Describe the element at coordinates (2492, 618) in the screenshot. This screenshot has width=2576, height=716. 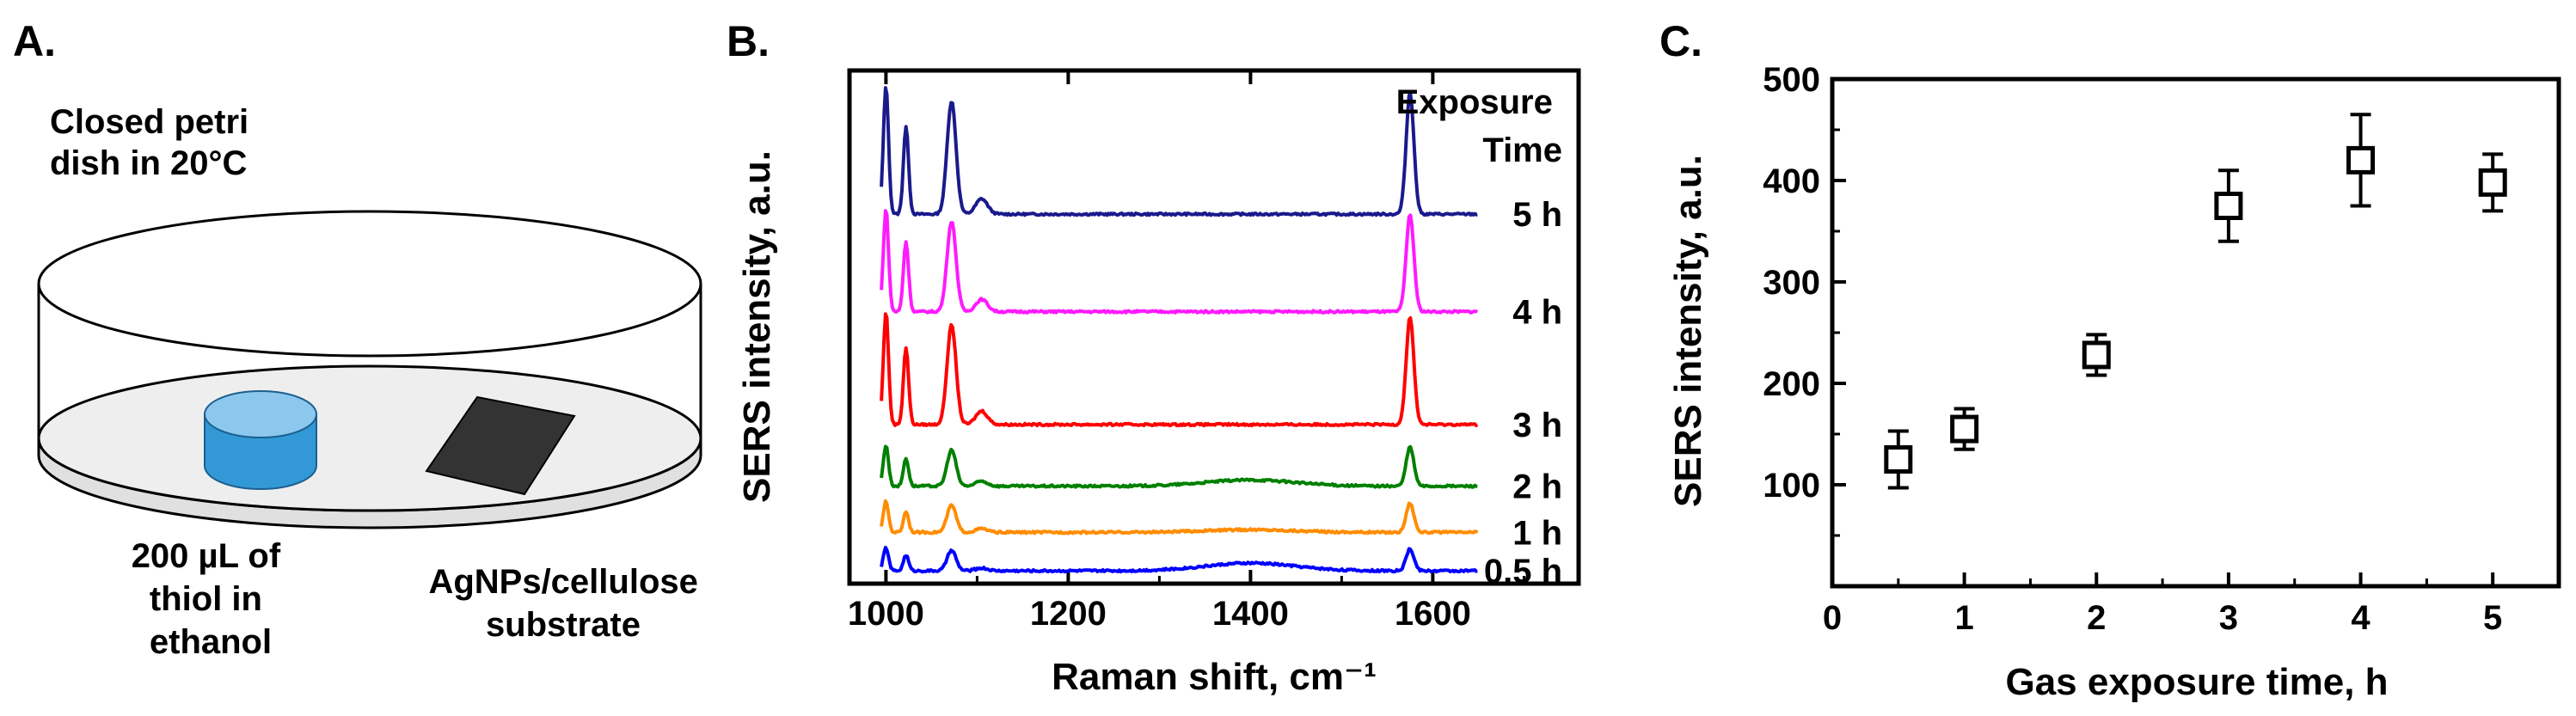
I see `scatter-x-tick-label: 5` at that location.